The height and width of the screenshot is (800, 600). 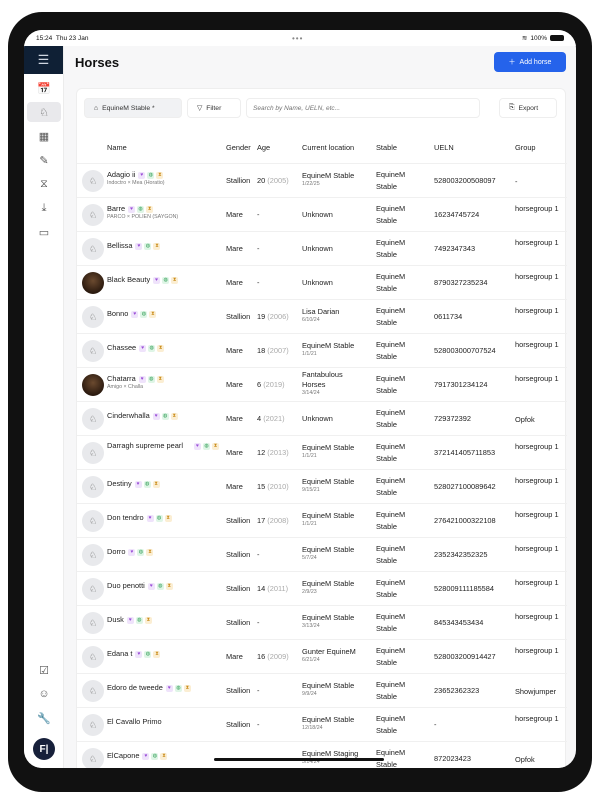 What do you see at coordinates (43, 60) in the screenshot?
I see `menu-button: ☰` at bounding box center [43, 60].